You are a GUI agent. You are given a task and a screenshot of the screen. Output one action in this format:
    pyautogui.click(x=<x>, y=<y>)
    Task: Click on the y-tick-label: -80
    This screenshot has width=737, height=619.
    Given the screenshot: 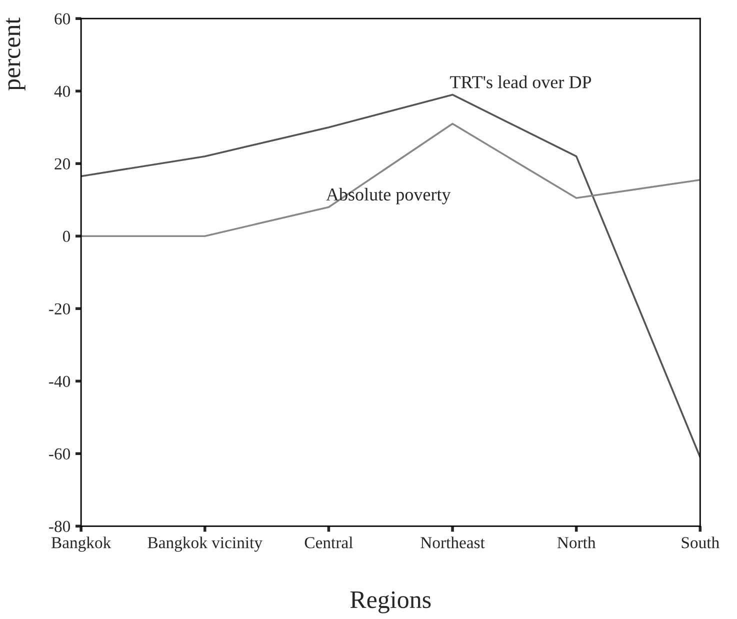 What is the action you would take?
    pyautogui.click(x=59, y=526)
    